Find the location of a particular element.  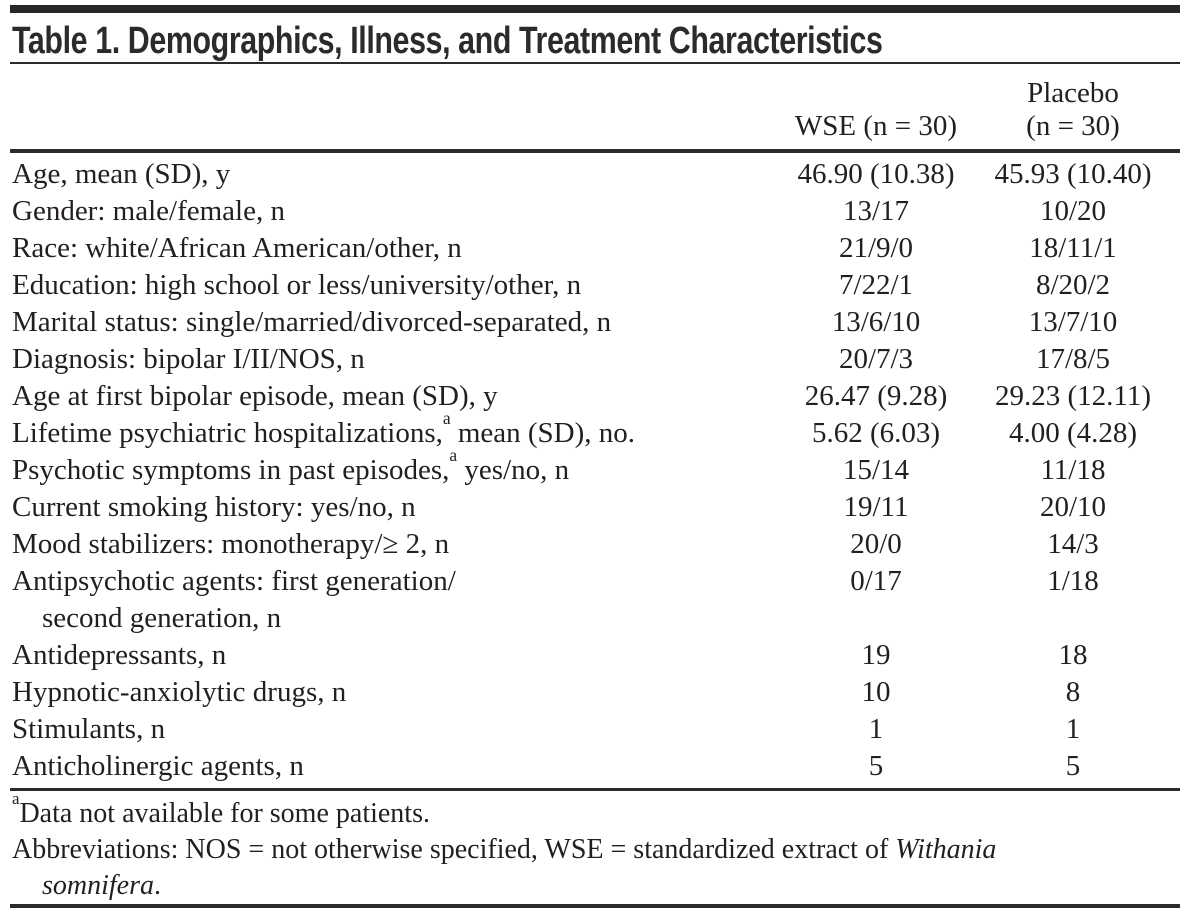

table-bottom-rule is located at coordinates (595, 906).